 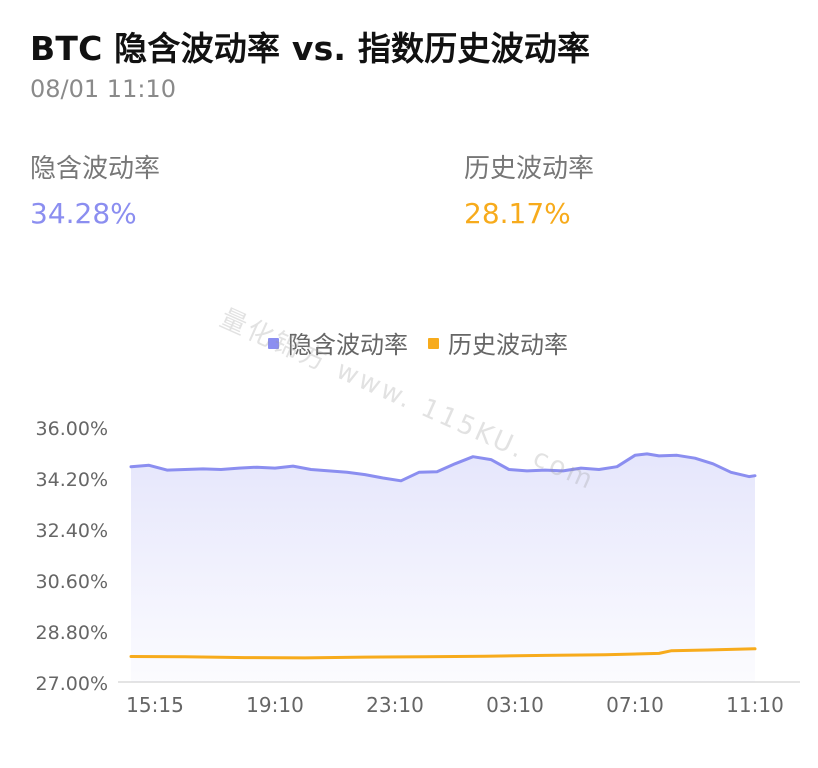 What do you see at coordinates (83, 213) in the screenshot?
I see `implied-volatility-value: 34.28%` at bounding box center [83, 213].